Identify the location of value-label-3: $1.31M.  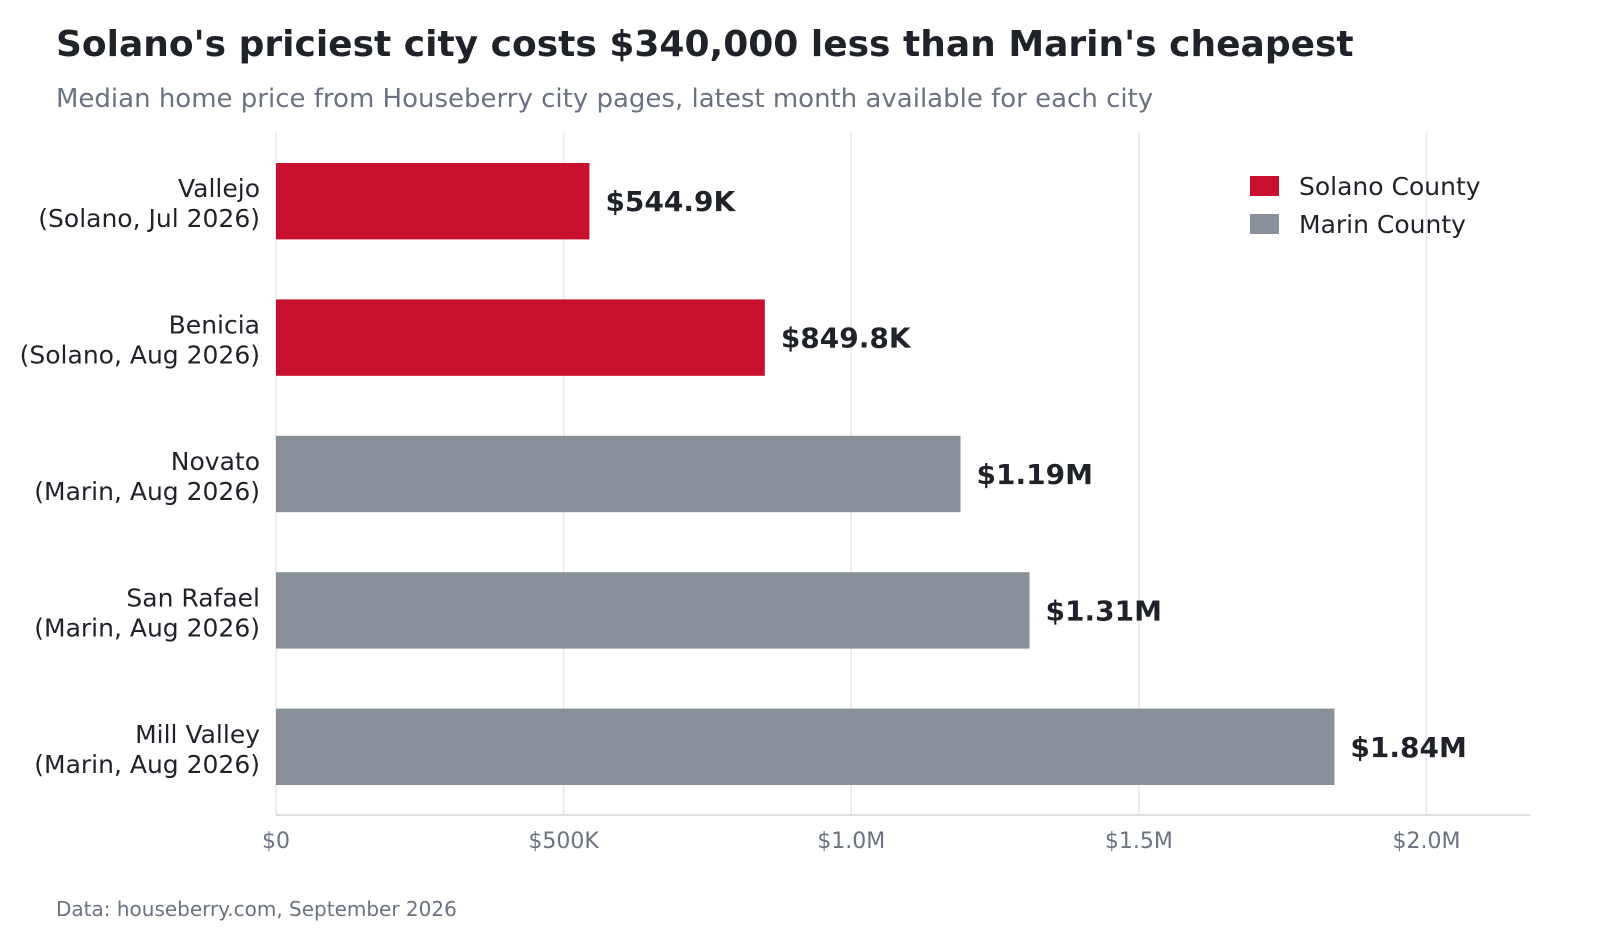
(1104, 610).